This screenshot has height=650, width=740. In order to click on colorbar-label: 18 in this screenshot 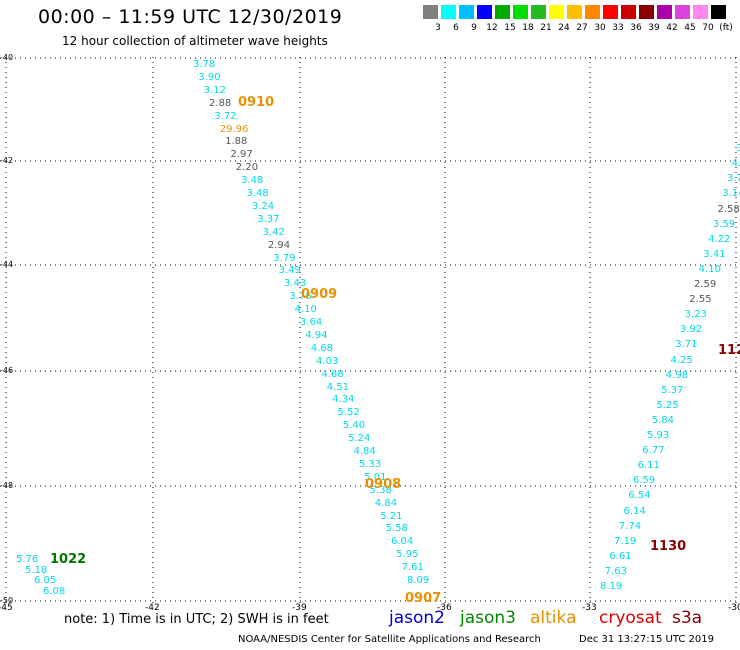, I will do `click(528, 28)`.